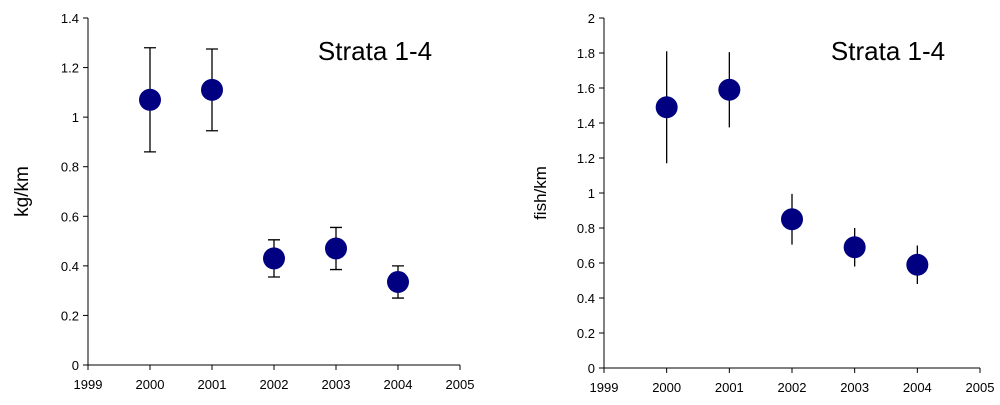  Describe the element at coordinates (586, 88) in the screenshot. I see `y-tick-label: 1.6` at that location.